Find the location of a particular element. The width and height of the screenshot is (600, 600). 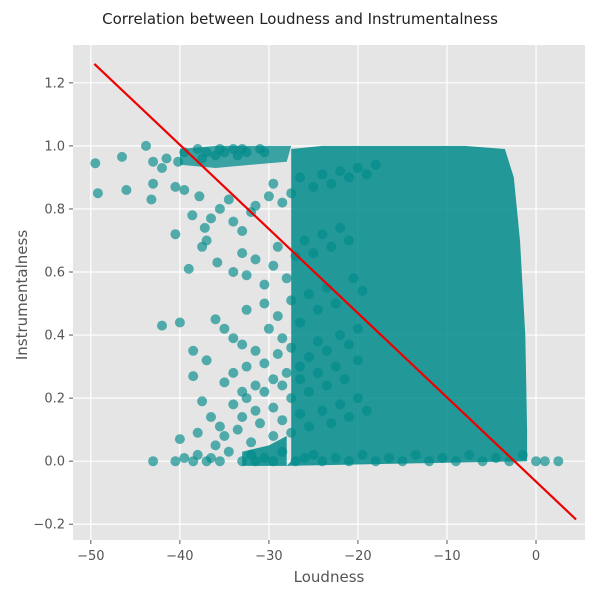

y-tick-label: −0.2 is located at coordinates (49, 525).